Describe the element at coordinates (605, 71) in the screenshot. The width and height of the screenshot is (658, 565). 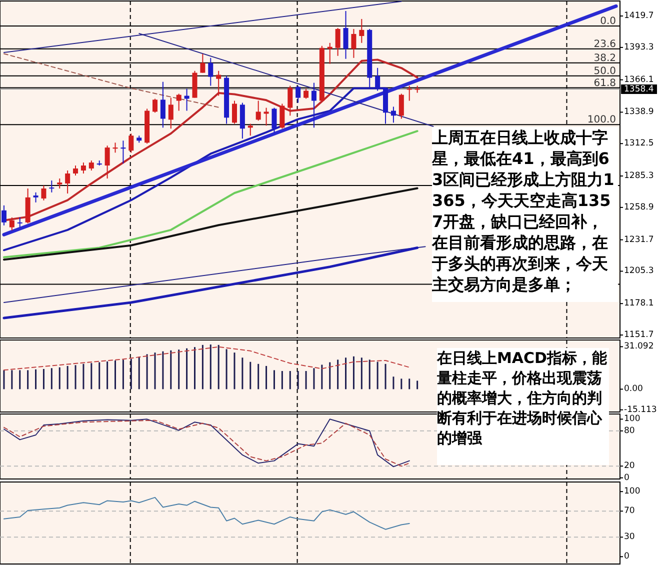
I see `annotation: 50.0` at that location.